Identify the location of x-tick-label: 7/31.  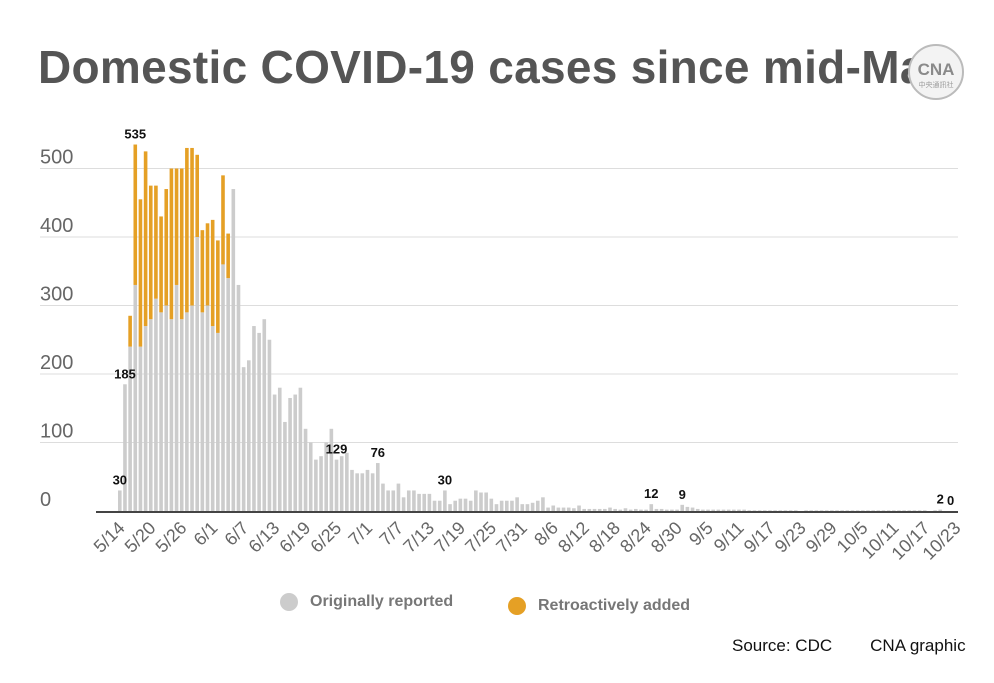
(511, 537).